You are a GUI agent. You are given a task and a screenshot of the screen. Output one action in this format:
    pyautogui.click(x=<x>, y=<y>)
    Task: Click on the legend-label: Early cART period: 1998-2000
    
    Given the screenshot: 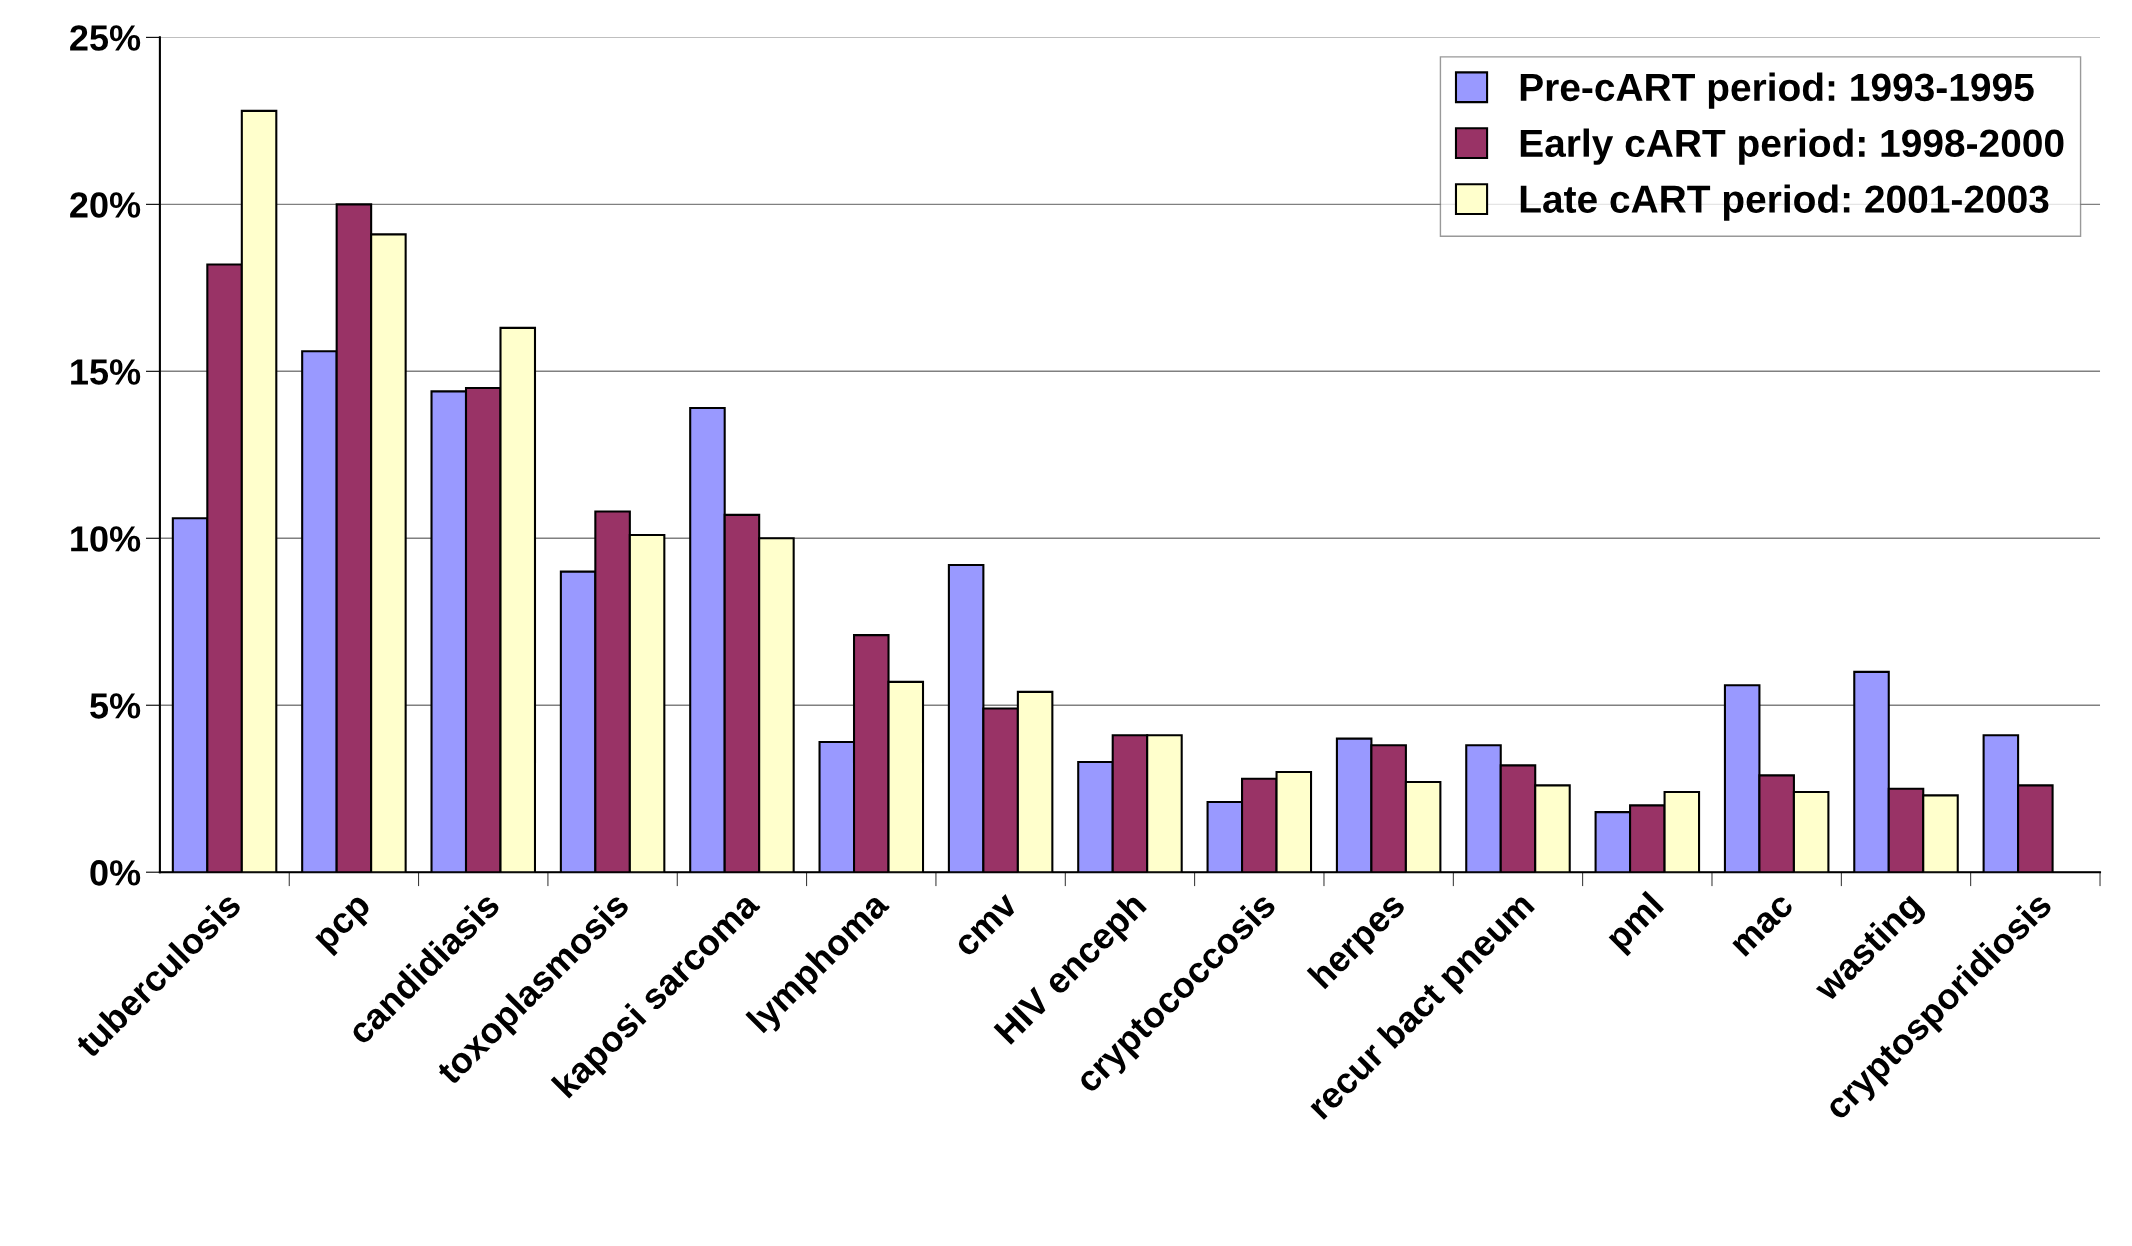 What is the action you would take?
    pyautogui.click(x=1792, y=146)
    